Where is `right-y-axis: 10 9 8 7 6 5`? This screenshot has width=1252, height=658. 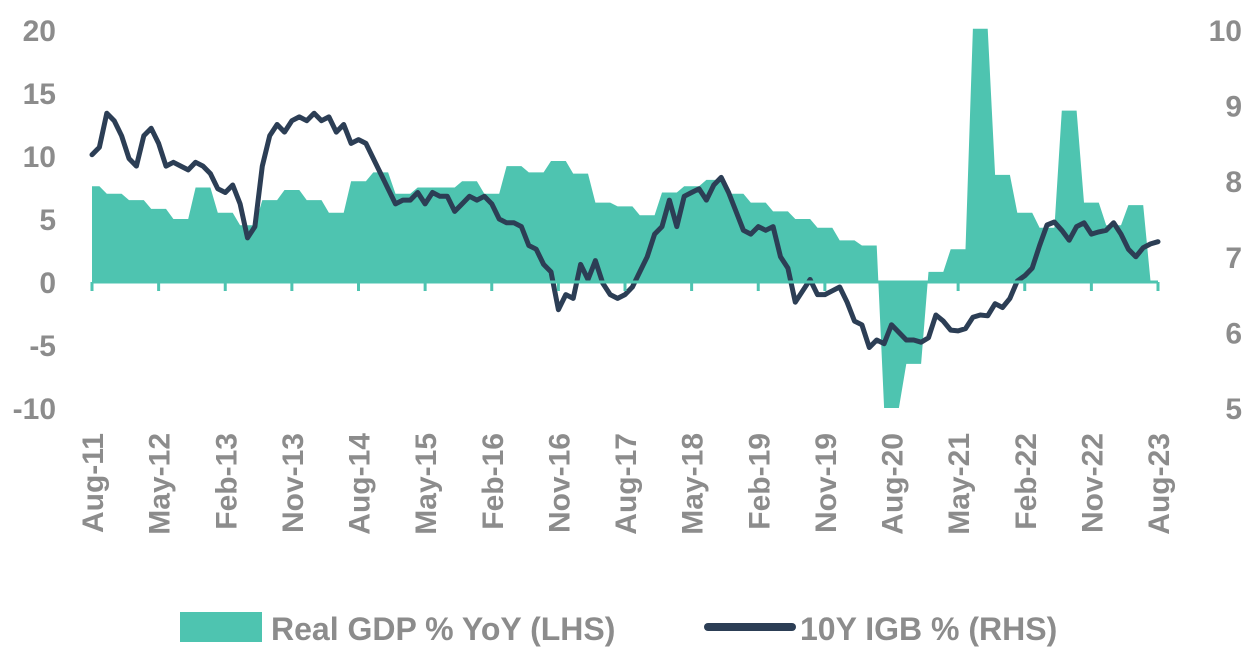 right-y-axis: 10 9 8 7 6 5 is located at coordinates (1225, 220).